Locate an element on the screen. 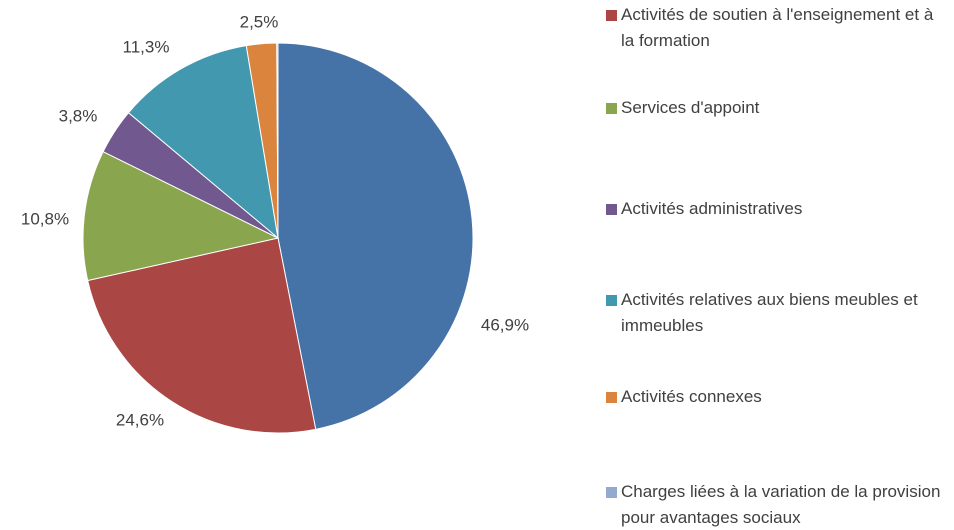 This screenshot has height=530, width=954. legend-item: Activités connexes is located at coordinates (684, 397).